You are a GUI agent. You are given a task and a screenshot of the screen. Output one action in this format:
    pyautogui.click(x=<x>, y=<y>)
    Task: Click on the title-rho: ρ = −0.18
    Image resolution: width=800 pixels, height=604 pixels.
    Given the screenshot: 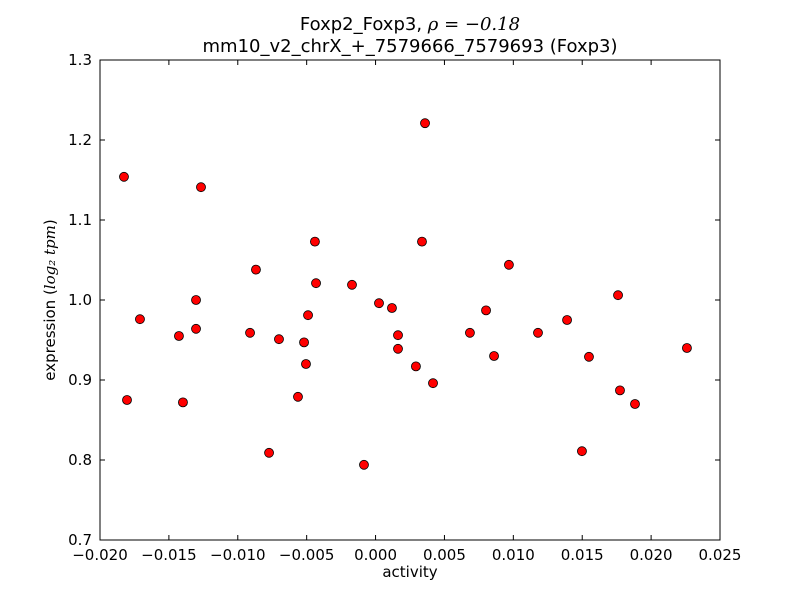 What is the action you would take?
    pyautogui.click(x=473, y=24)
    